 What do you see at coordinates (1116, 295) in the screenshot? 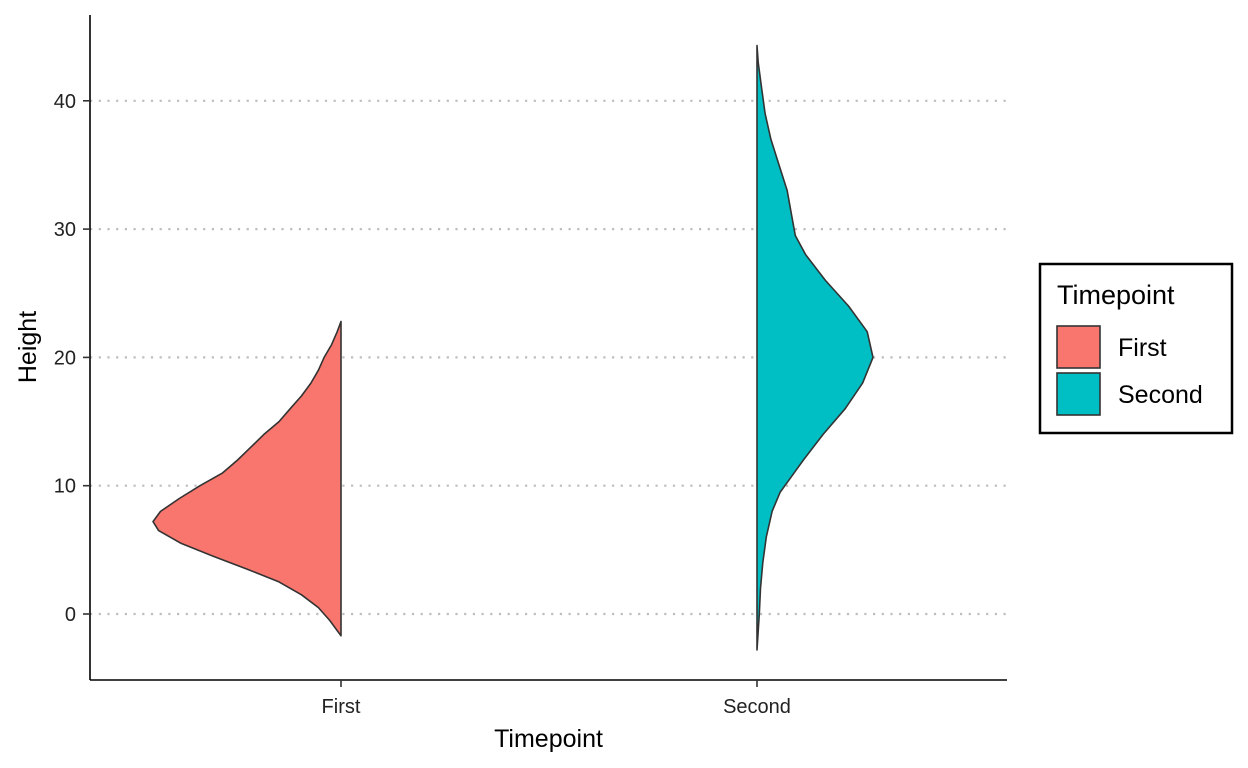
I see `legend-title: Timepoint` at bounding box center [1116, 295].